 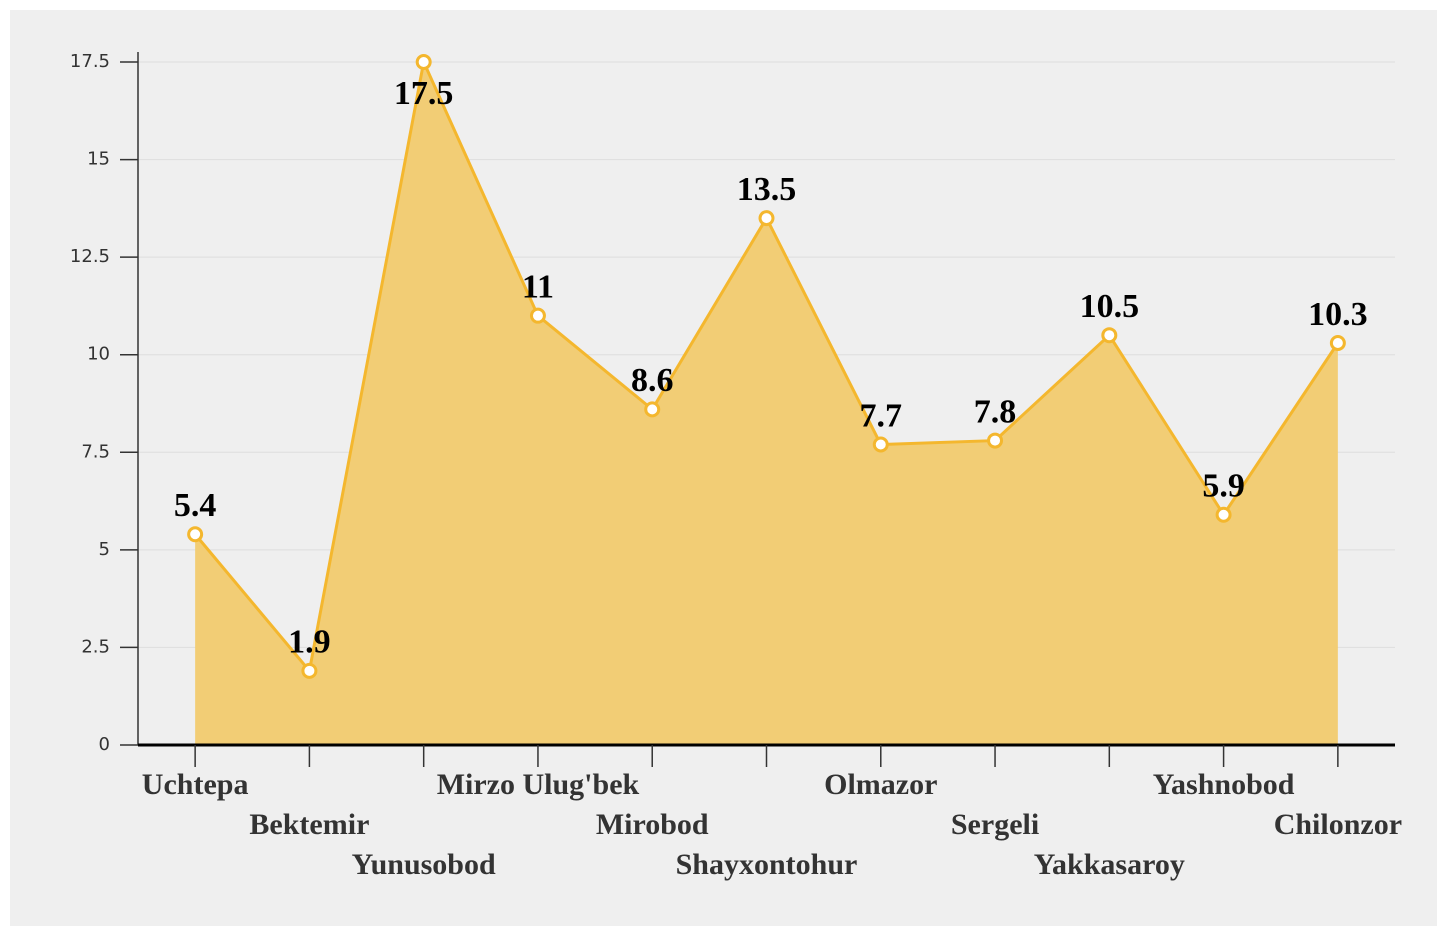 What do you see at coordinates (95, 451) in the screenshot?
I see `y-tick-label: 7.5` at bounding box center [95, 451].